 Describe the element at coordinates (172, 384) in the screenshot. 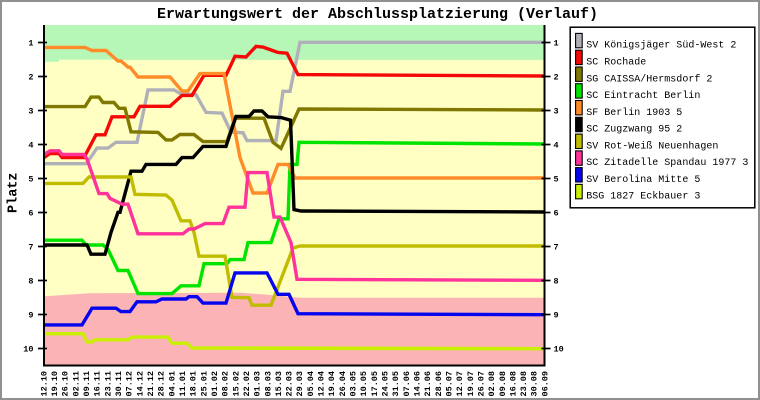

I see `svg-text: 04.01` at that location.